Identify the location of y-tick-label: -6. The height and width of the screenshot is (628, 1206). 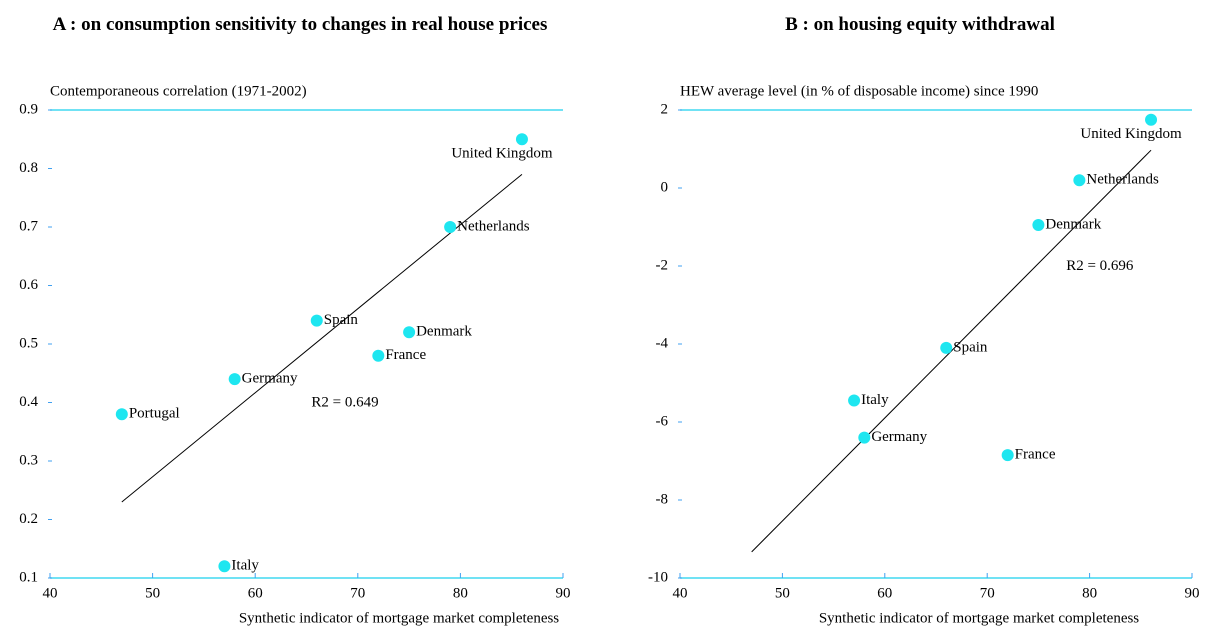
(662, 421).